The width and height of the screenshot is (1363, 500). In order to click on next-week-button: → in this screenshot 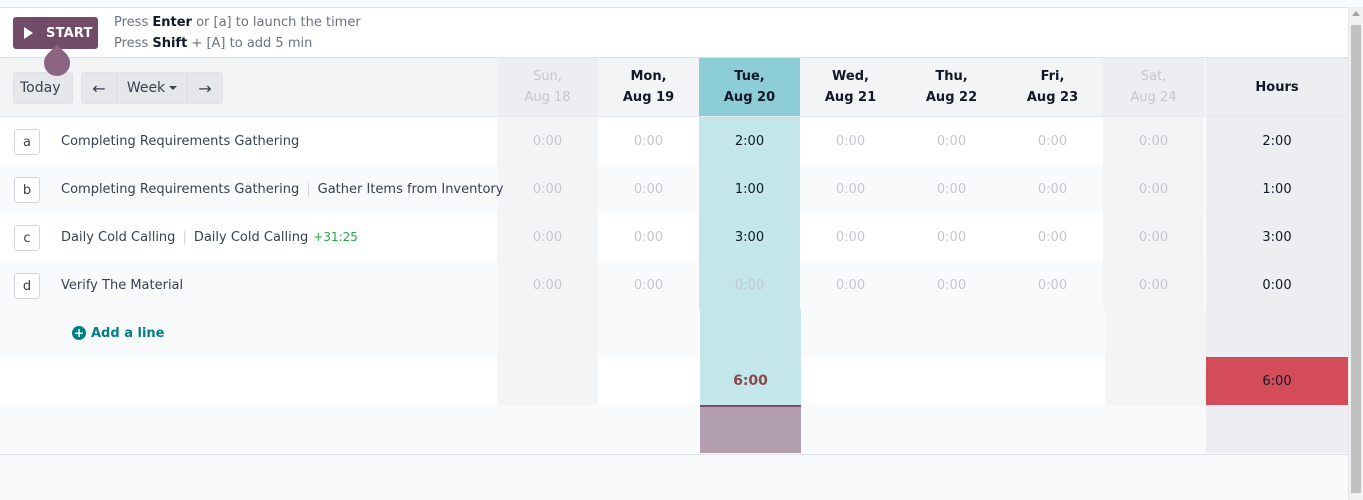, I will do `click(205, 88)`.